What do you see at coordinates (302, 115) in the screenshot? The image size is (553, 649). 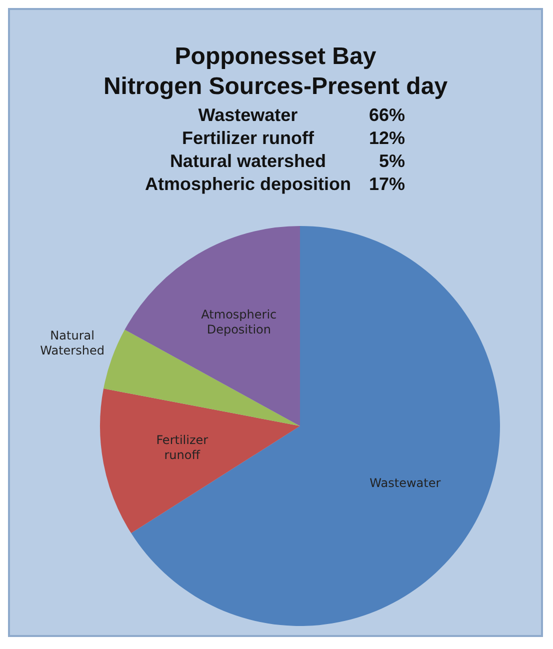 I see `text: Wastewater 66%` at bounding box center [302, 115].